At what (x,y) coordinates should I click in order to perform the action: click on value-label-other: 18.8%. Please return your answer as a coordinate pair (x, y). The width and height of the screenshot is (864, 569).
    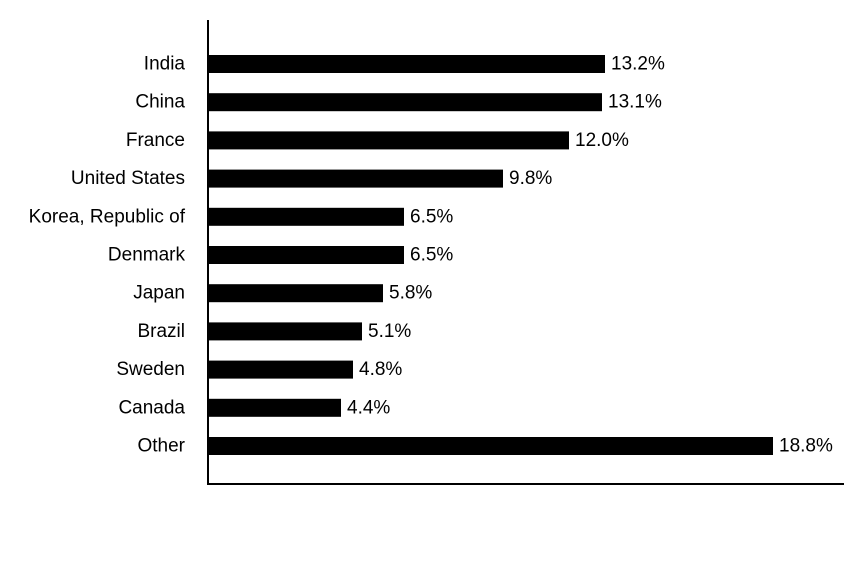
    Looking at the image, I should click on (806, 446).